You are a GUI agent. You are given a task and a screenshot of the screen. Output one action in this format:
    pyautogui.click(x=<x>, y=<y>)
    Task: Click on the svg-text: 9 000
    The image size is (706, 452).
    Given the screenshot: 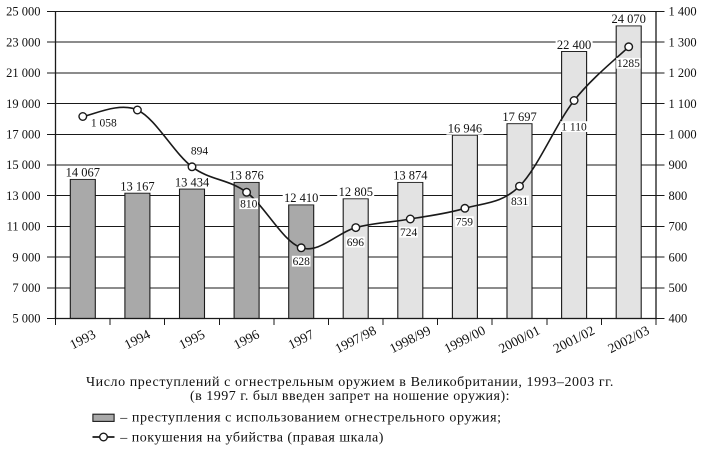 What is the action you would take?
    pyautogui.click(x=26, y=257)
    